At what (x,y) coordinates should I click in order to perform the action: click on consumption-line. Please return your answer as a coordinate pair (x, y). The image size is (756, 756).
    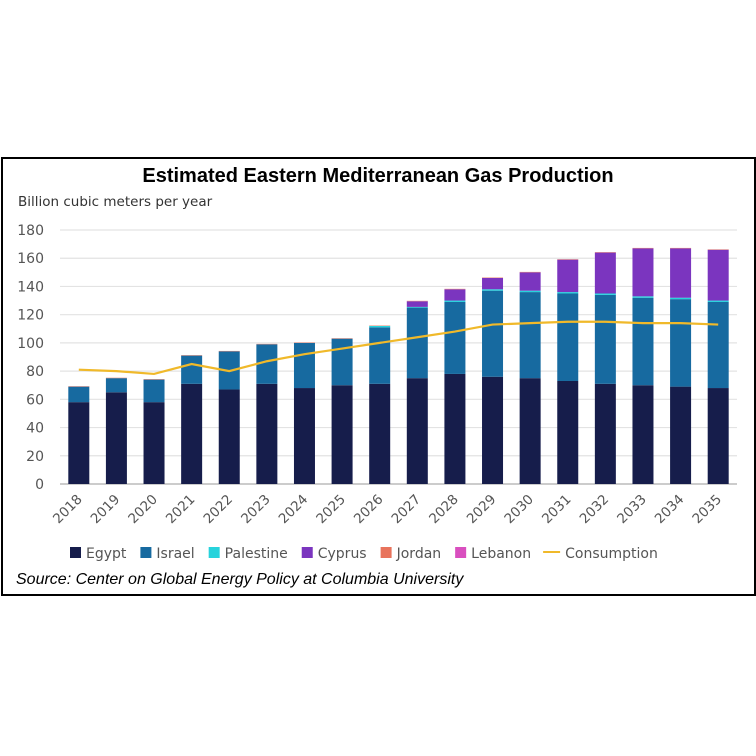
    Looking at the image, I should click on (398, 348).